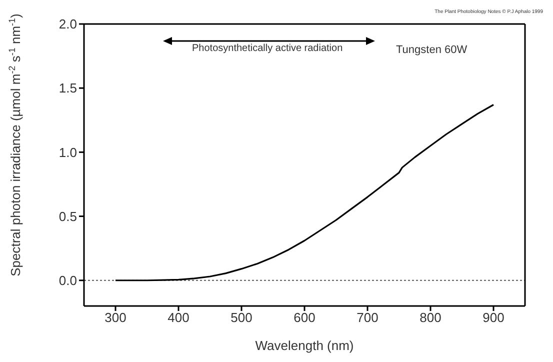  What do you see at coordinates (115, 318) in the screenshot?
I see `x-tick-label: 300` at bounding box center [115, 318].